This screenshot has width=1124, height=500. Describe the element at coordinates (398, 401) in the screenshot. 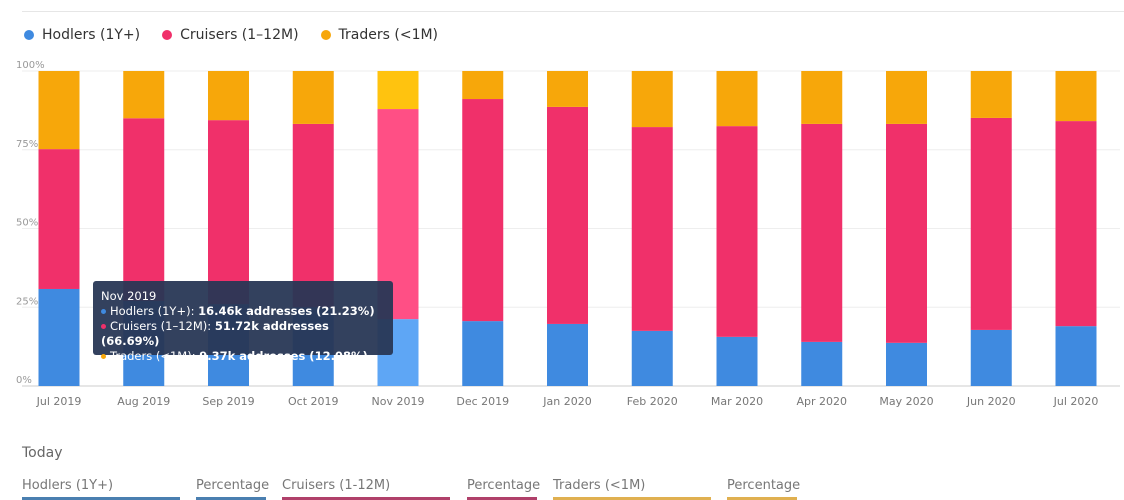

I see `x-tick-label: Nov 2019` at that location.